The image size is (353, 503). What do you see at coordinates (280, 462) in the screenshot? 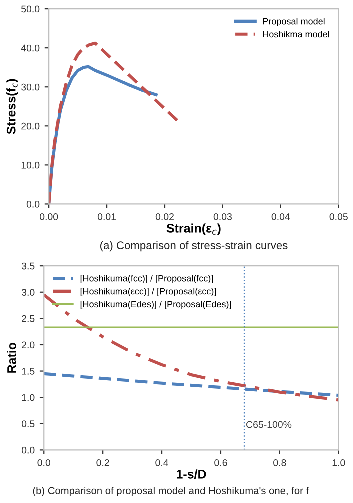
I see `x-tick-label: 0.8` at bounding box center [280, 462].